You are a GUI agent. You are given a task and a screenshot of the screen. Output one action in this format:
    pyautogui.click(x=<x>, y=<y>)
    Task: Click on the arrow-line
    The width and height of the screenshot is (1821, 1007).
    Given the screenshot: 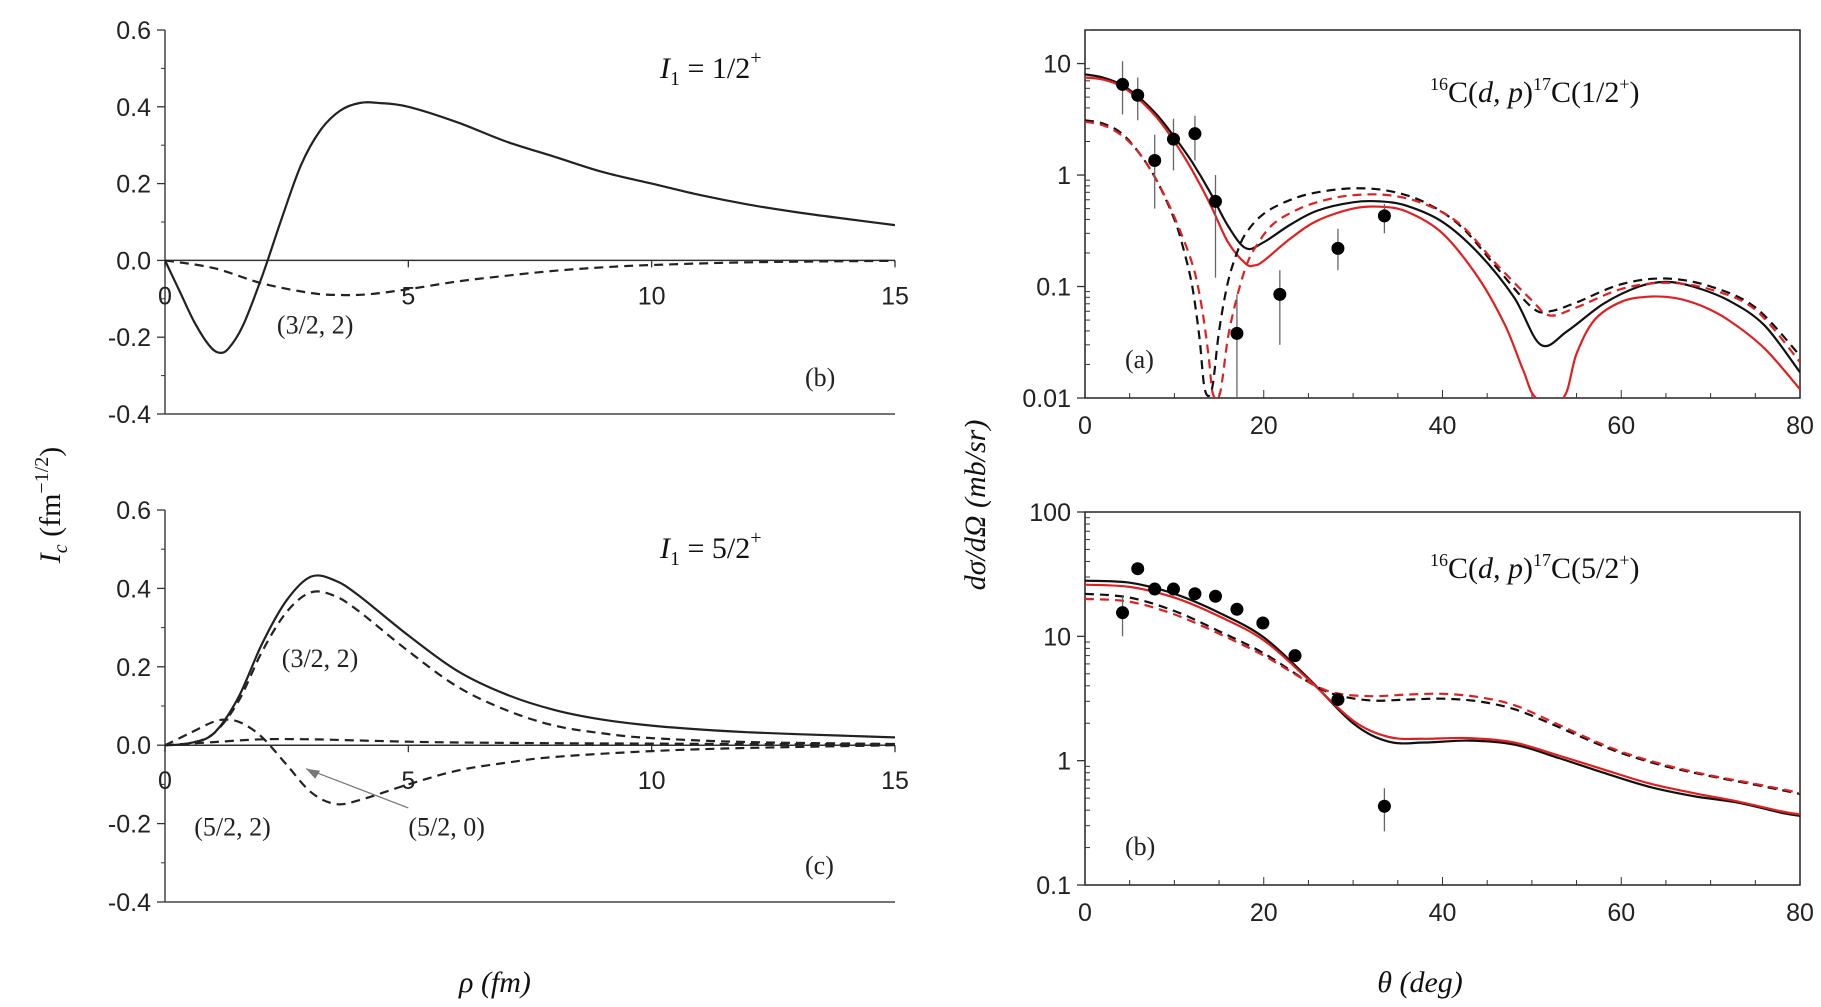 What is the action you would take?
    pyautogui.click(x=357, y=788)
    